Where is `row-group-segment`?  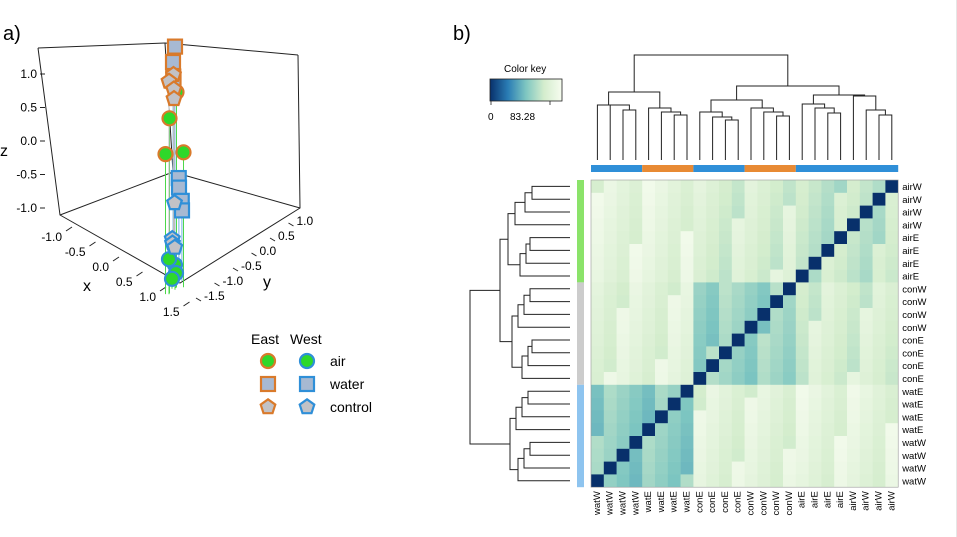
row-group-segment is located at coordinates (580, 333).